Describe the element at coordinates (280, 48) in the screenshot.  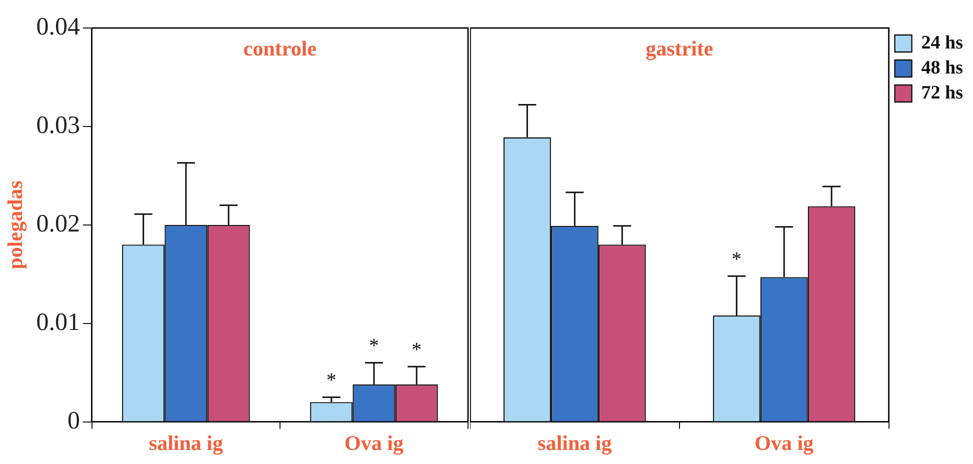
I see `chart-title: controle` at that location.